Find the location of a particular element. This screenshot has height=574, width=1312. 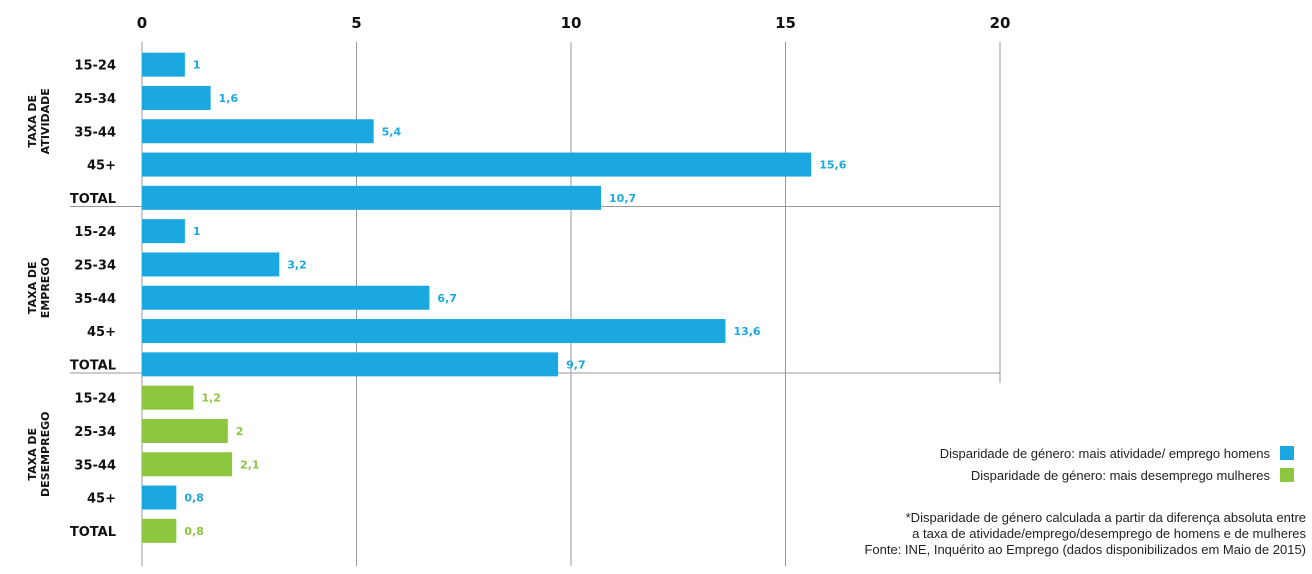

group-label: TAXA DEDESEMPREGO is located at coordinates (39, 454).